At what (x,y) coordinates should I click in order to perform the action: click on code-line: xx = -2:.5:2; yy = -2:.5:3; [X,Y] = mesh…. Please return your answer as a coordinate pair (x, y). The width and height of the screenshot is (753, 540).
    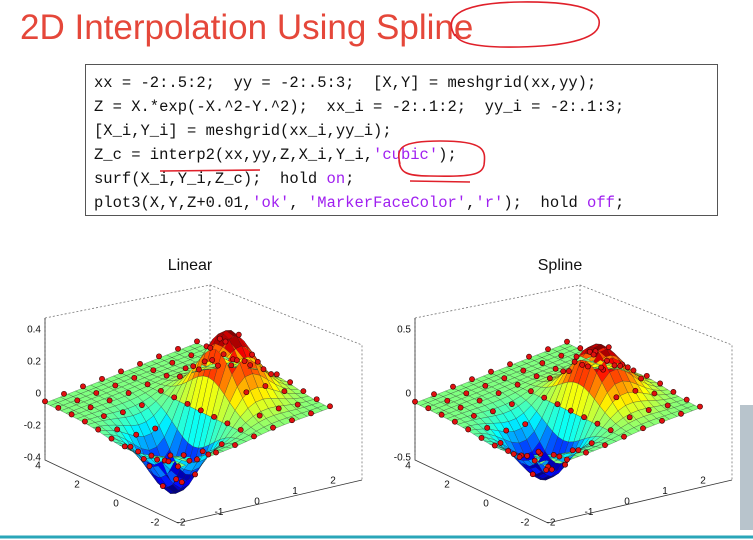
    Looking at the image, I should click on (405, 83).